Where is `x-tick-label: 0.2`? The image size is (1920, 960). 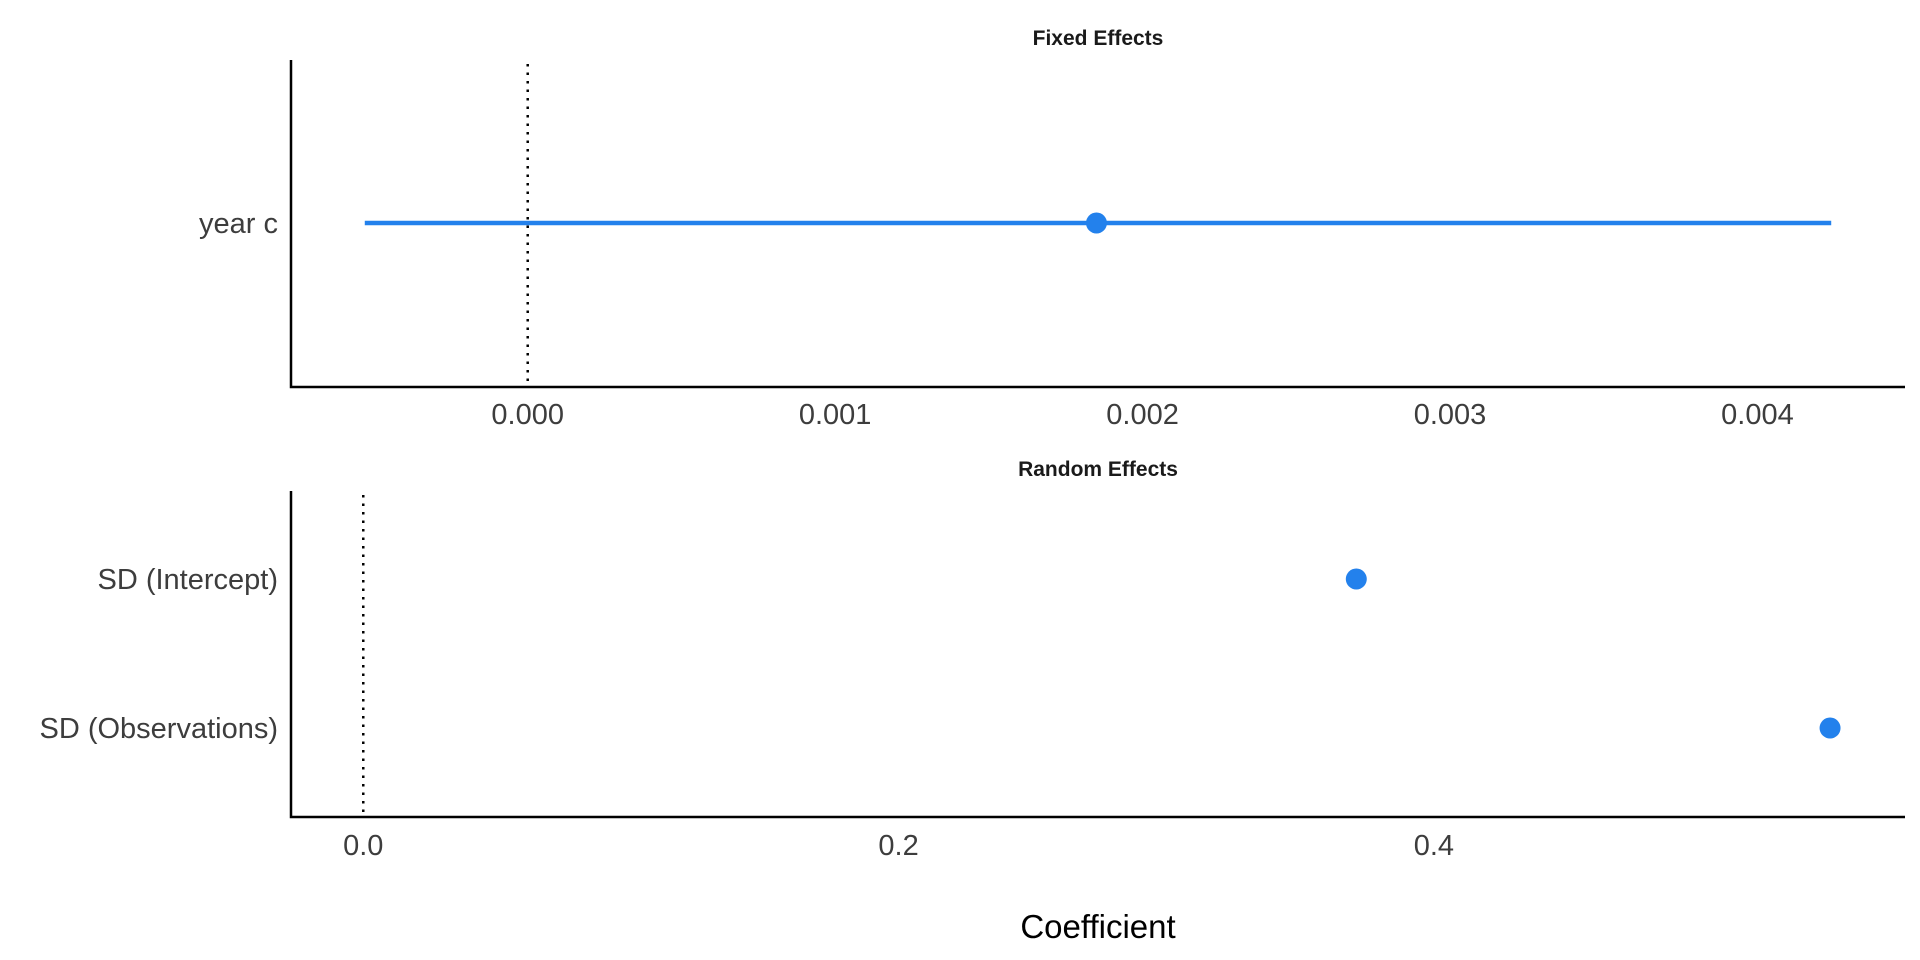
x-tick-label: 0.2 is located at coordinates (898, 846).